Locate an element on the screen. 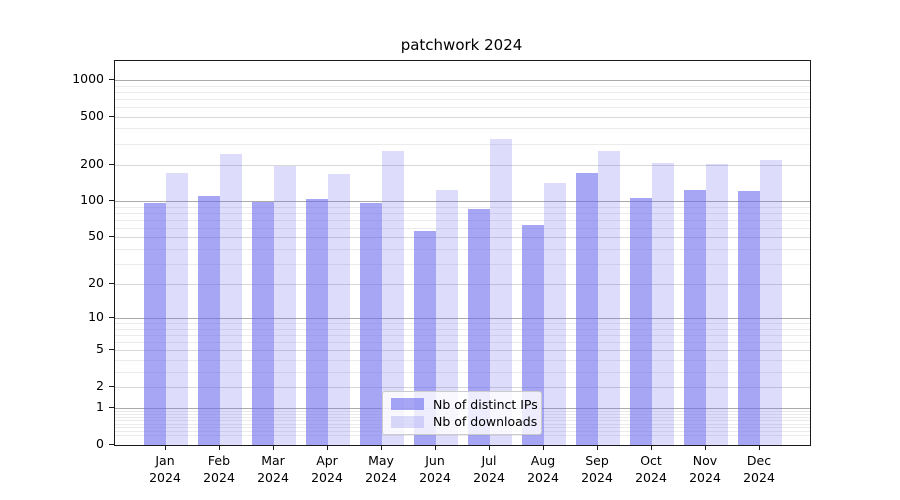 The width and height of the screenshot is (900, 500). bar-downloads-sep is located at coordinates (609, 297).